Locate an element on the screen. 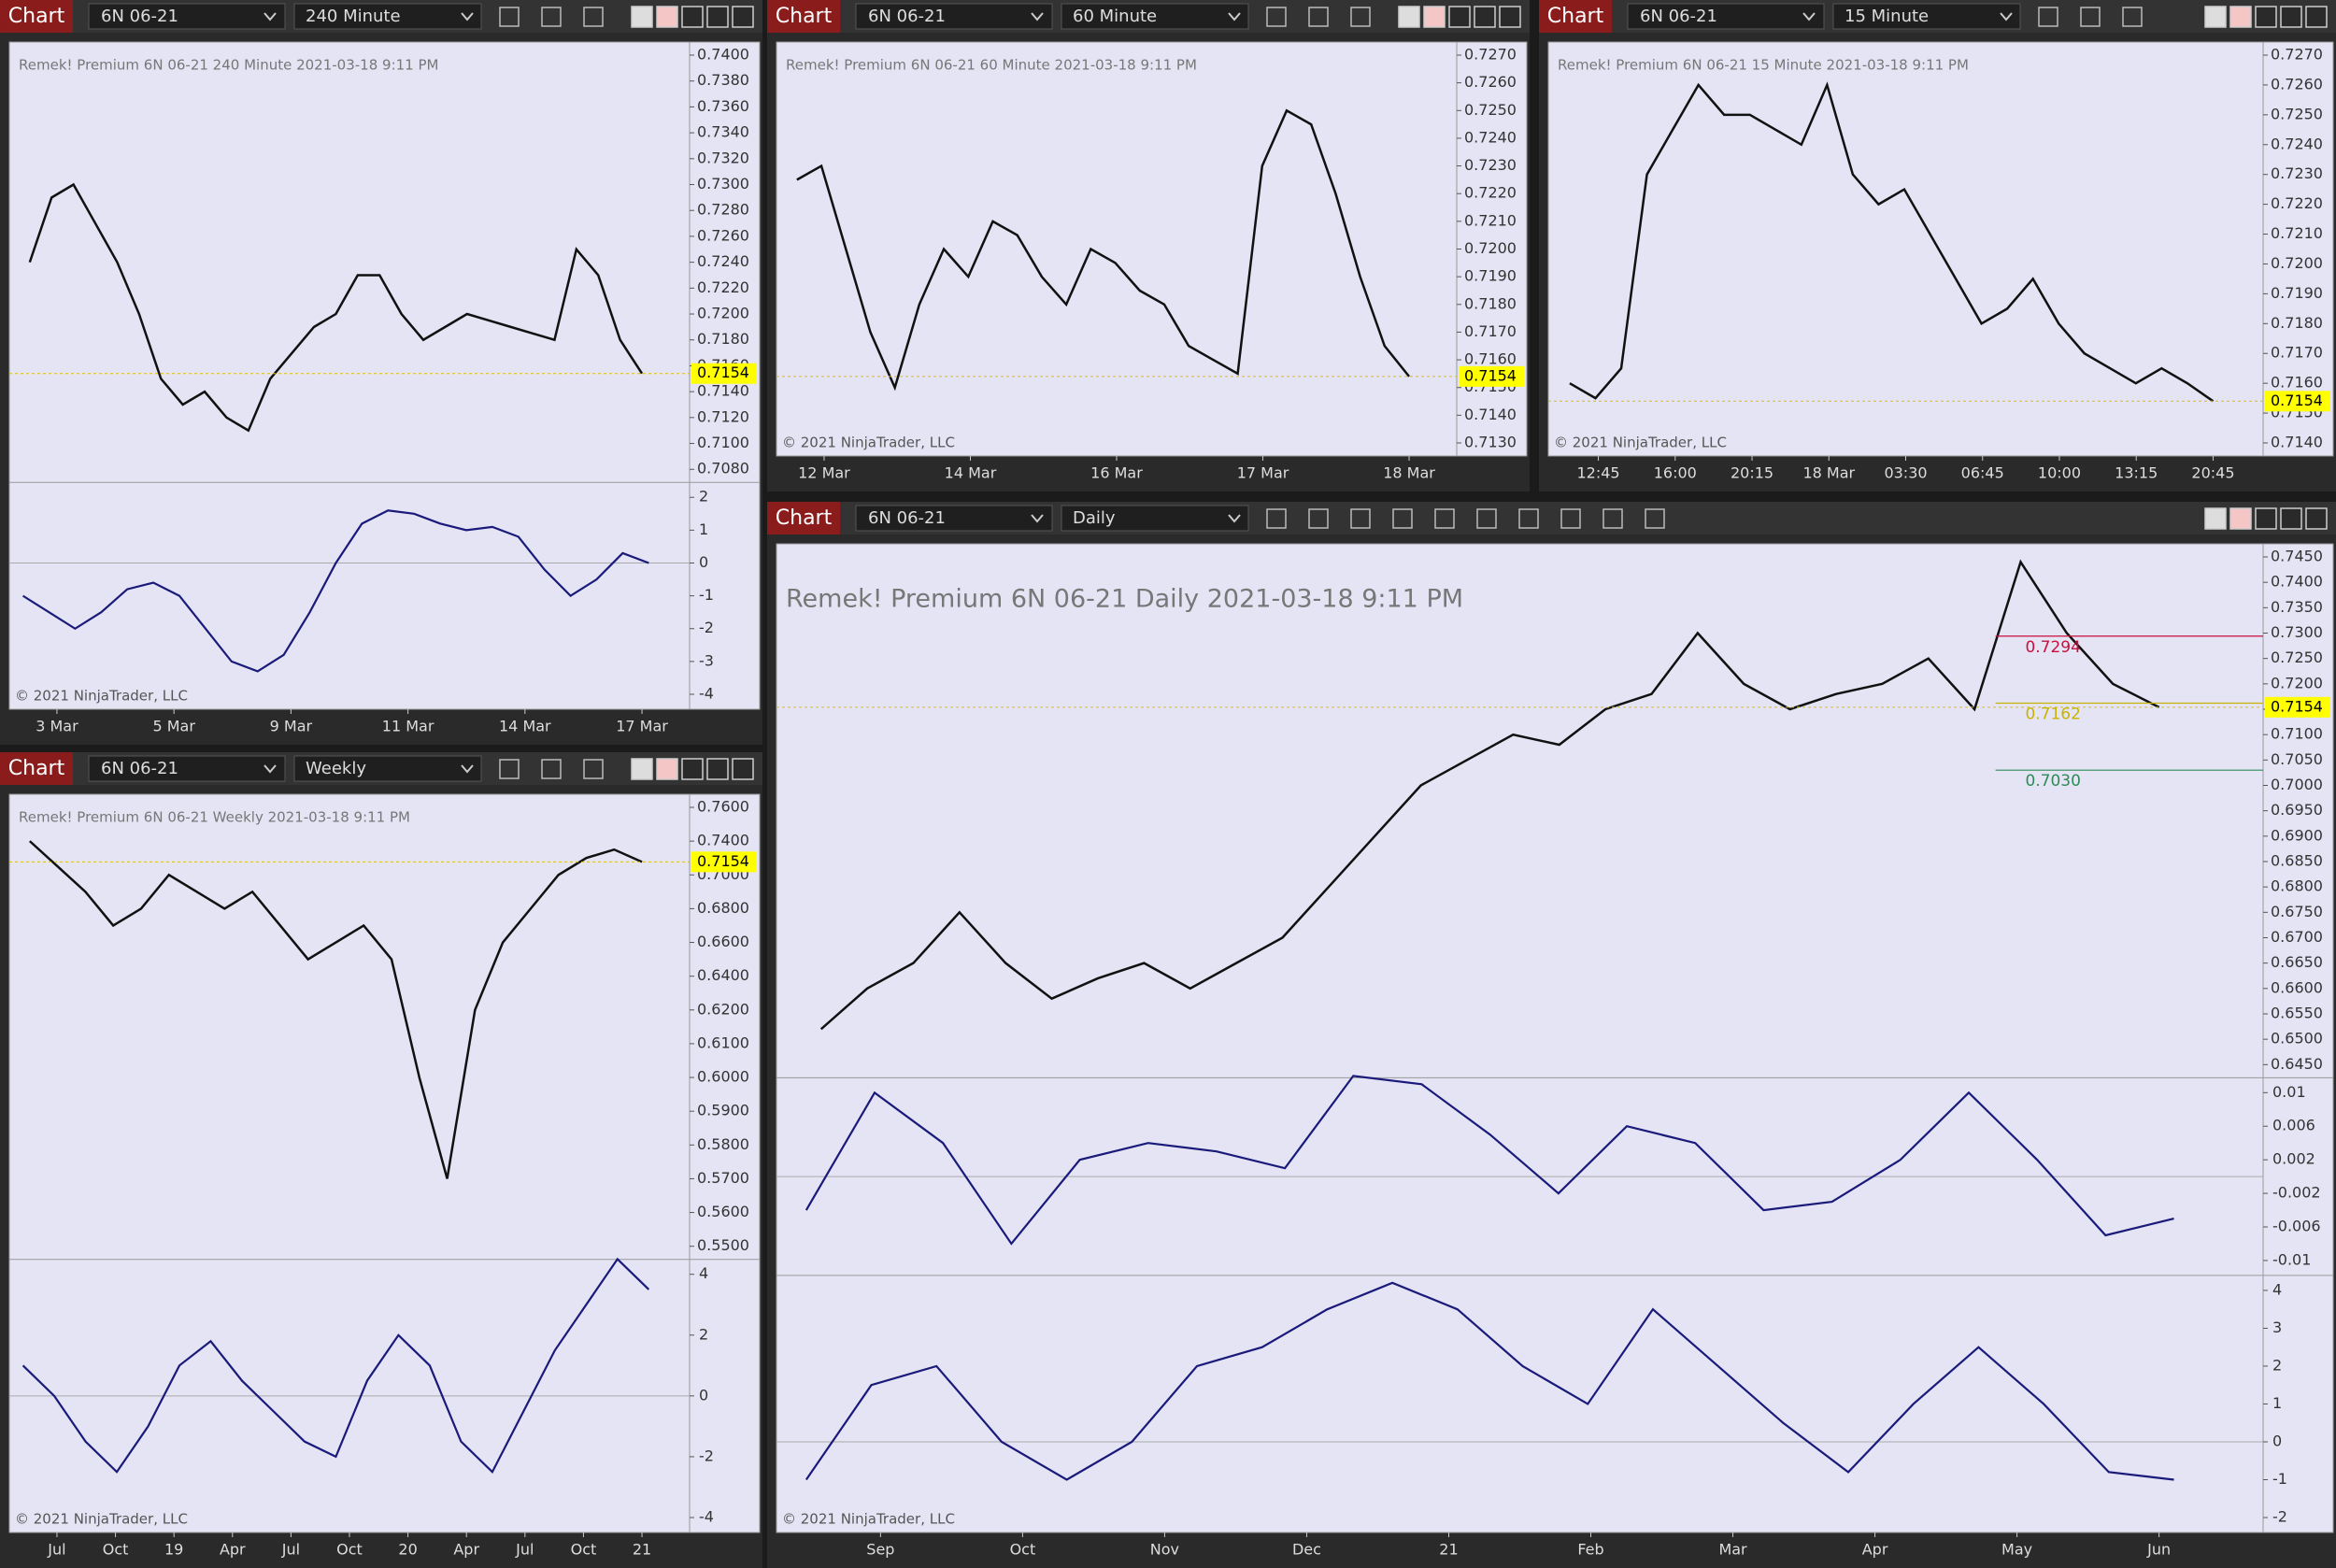  price-marker-label: 0.7154 is located at coordinates (1490, 375).